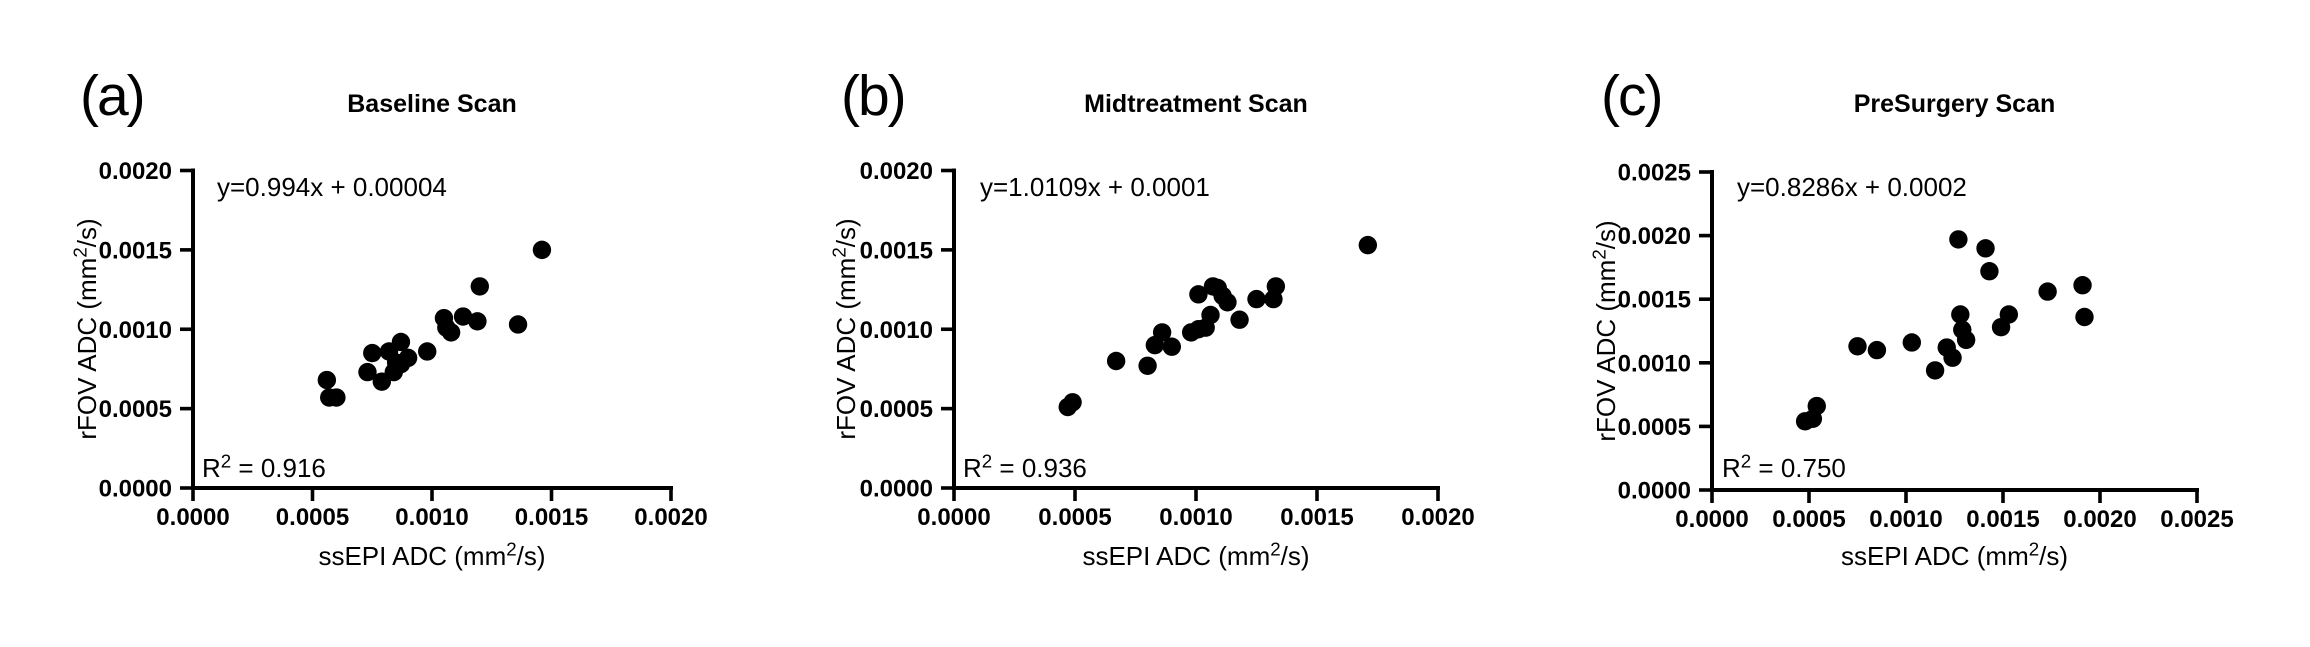 The height and width of the screenshot is (647, 2310). I want to click on regression-equation-a: y=0.994x + 0.00004, so click(332, 187).